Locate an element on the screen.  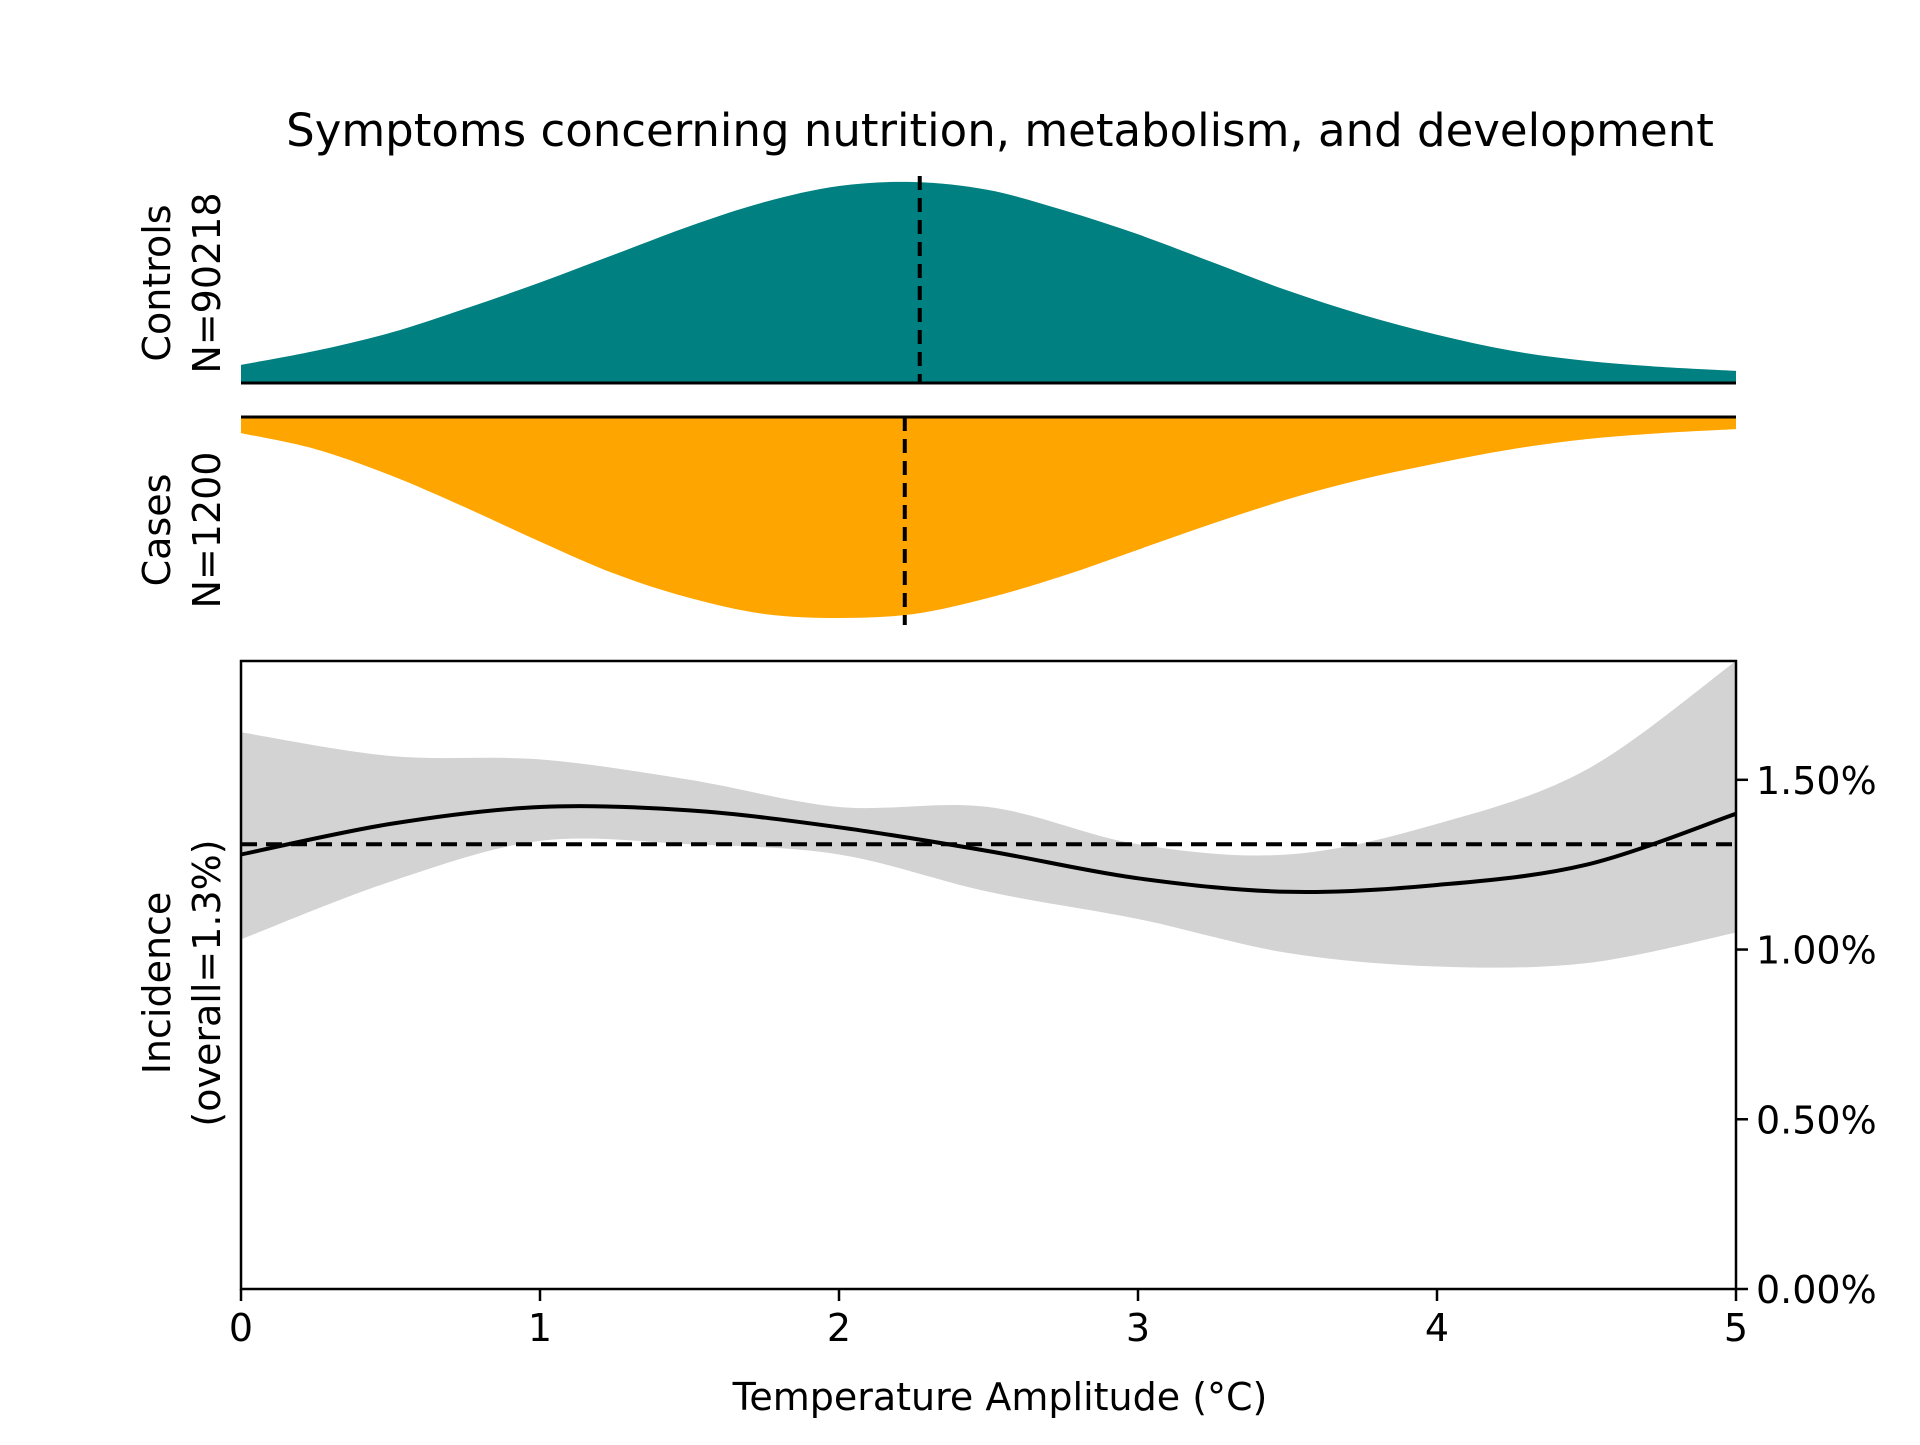
y-axis-label-line1: Incidence is located at coordinates (157, 983).